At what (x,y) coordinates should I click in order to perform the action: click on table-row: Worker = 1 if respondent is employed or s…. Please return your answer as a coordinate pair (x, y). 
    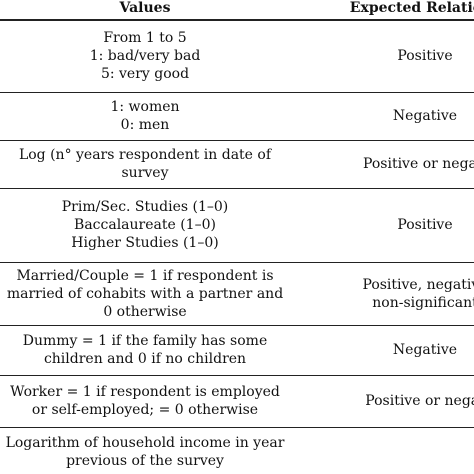
    Looking at the image, I should click on (237, 401).